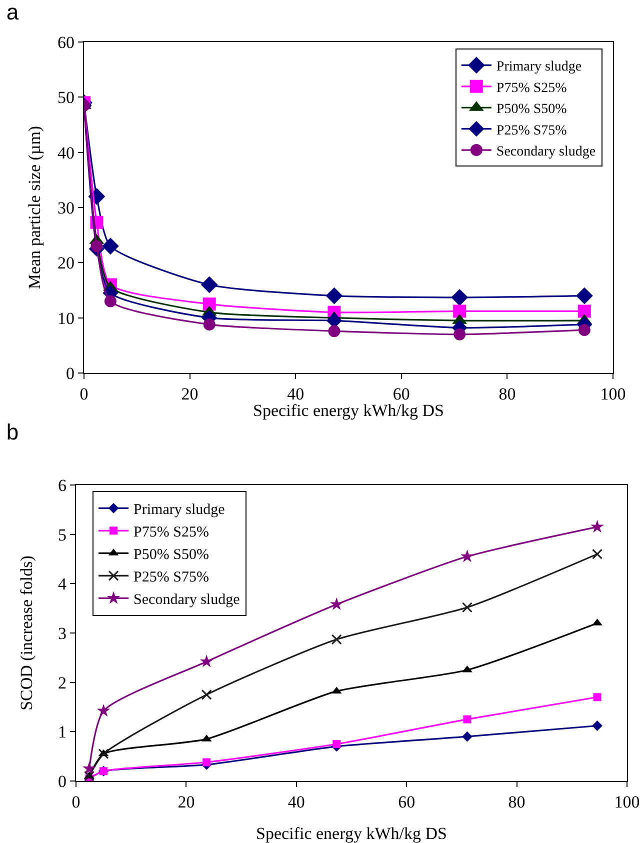 This screenshot has width=643, height=843. What do you see at coordinates (66, 318) in the screenshot?
I see `y-tick-label: 10` at bounding box center [66, 318].